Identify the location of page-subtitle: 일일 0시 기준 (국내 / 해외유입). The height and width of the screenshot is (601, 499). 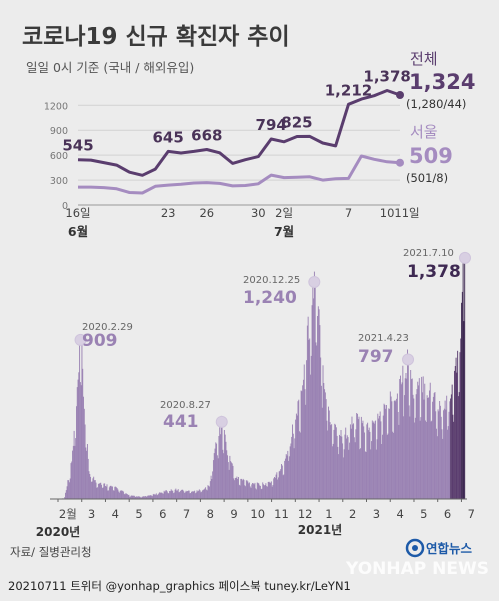
(110, 67).